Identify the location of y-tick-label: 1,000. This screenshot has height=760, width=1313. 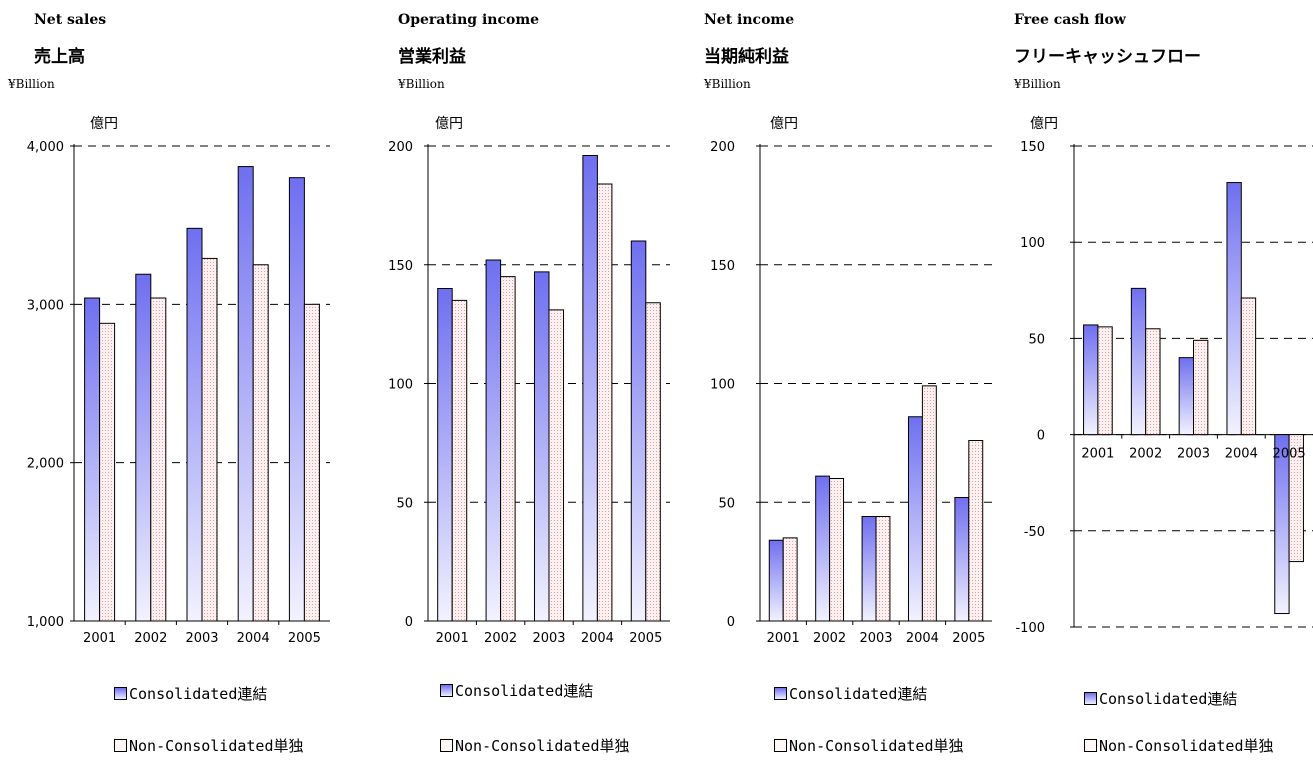
(45, 622).